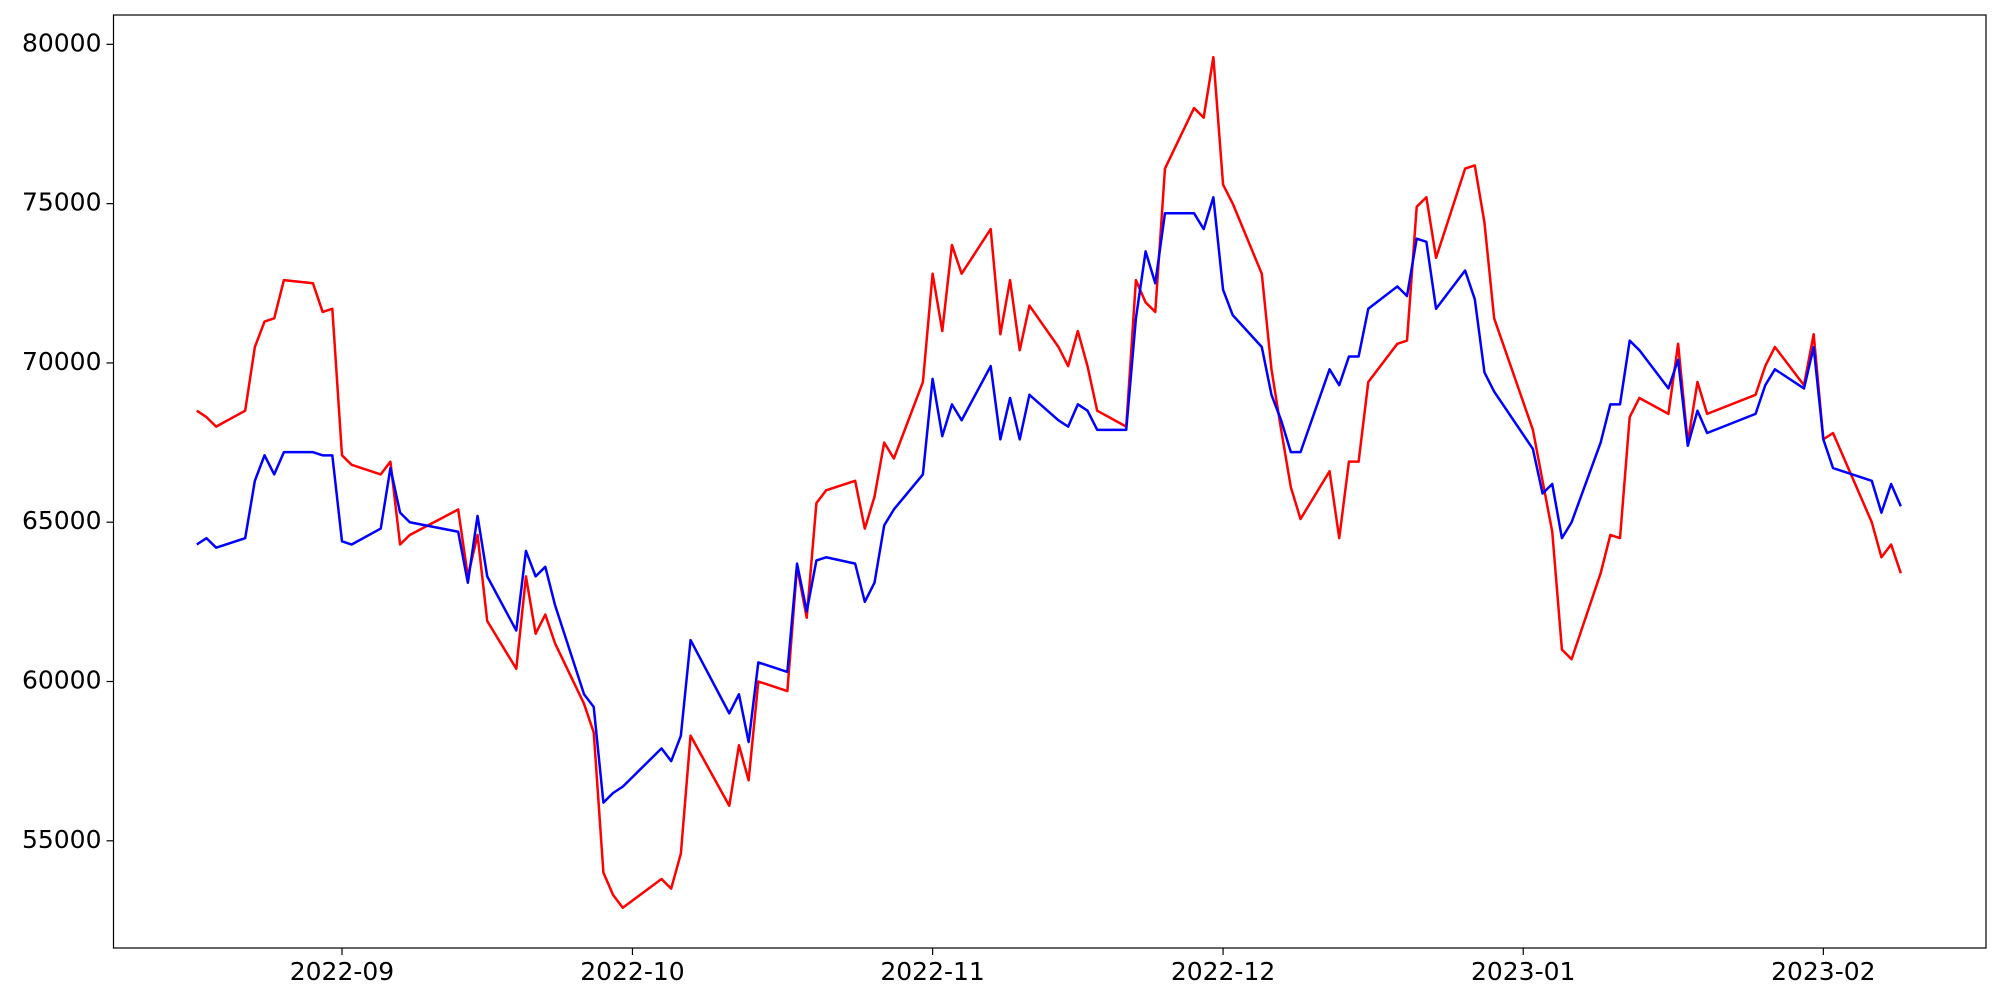 Image resolution: width=2000 pixels, height=1000 pixels. I want to click on x-tick-label: 2023-01, so click(1523, 971).